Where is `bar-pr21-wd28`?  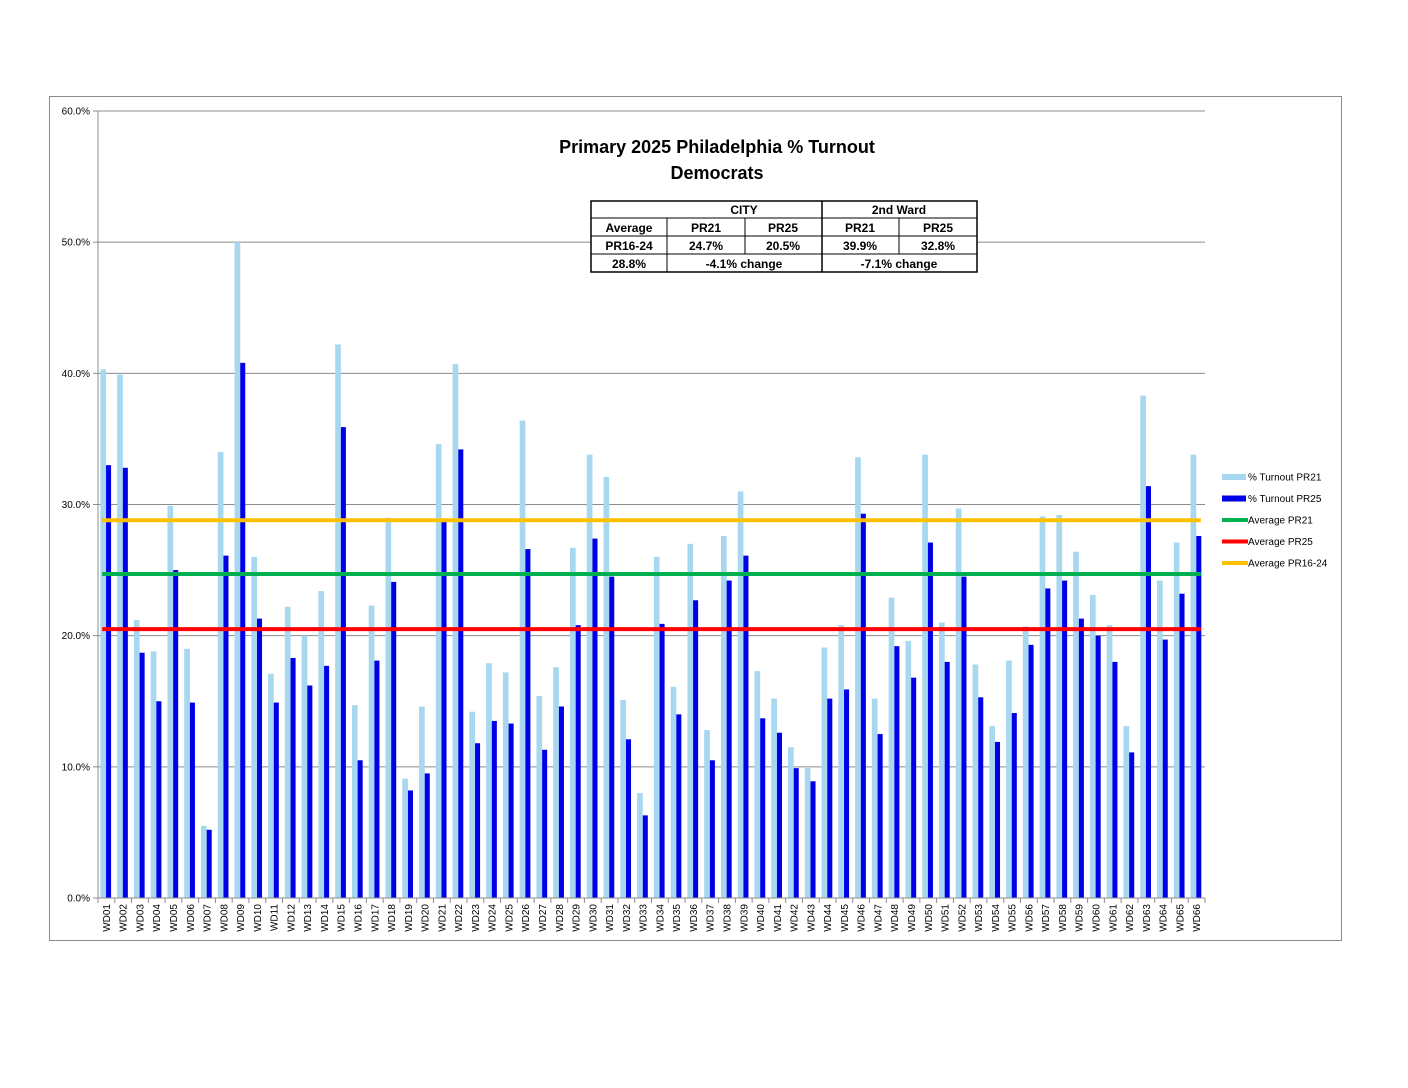 bar-pr21-wd28 is located at coordinates (556, 782).